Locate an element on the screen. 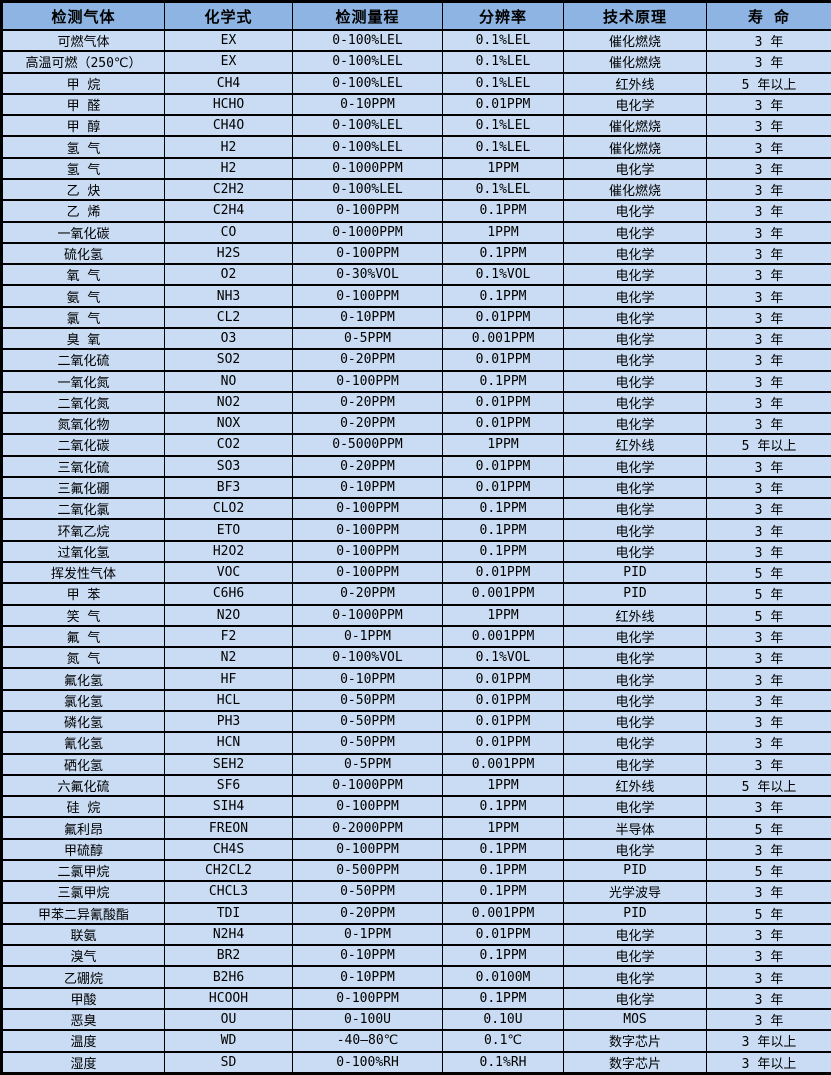 This screenshot has width=831, height=1075. table-cell: 氟 气 is located at coordinates (83, 636).